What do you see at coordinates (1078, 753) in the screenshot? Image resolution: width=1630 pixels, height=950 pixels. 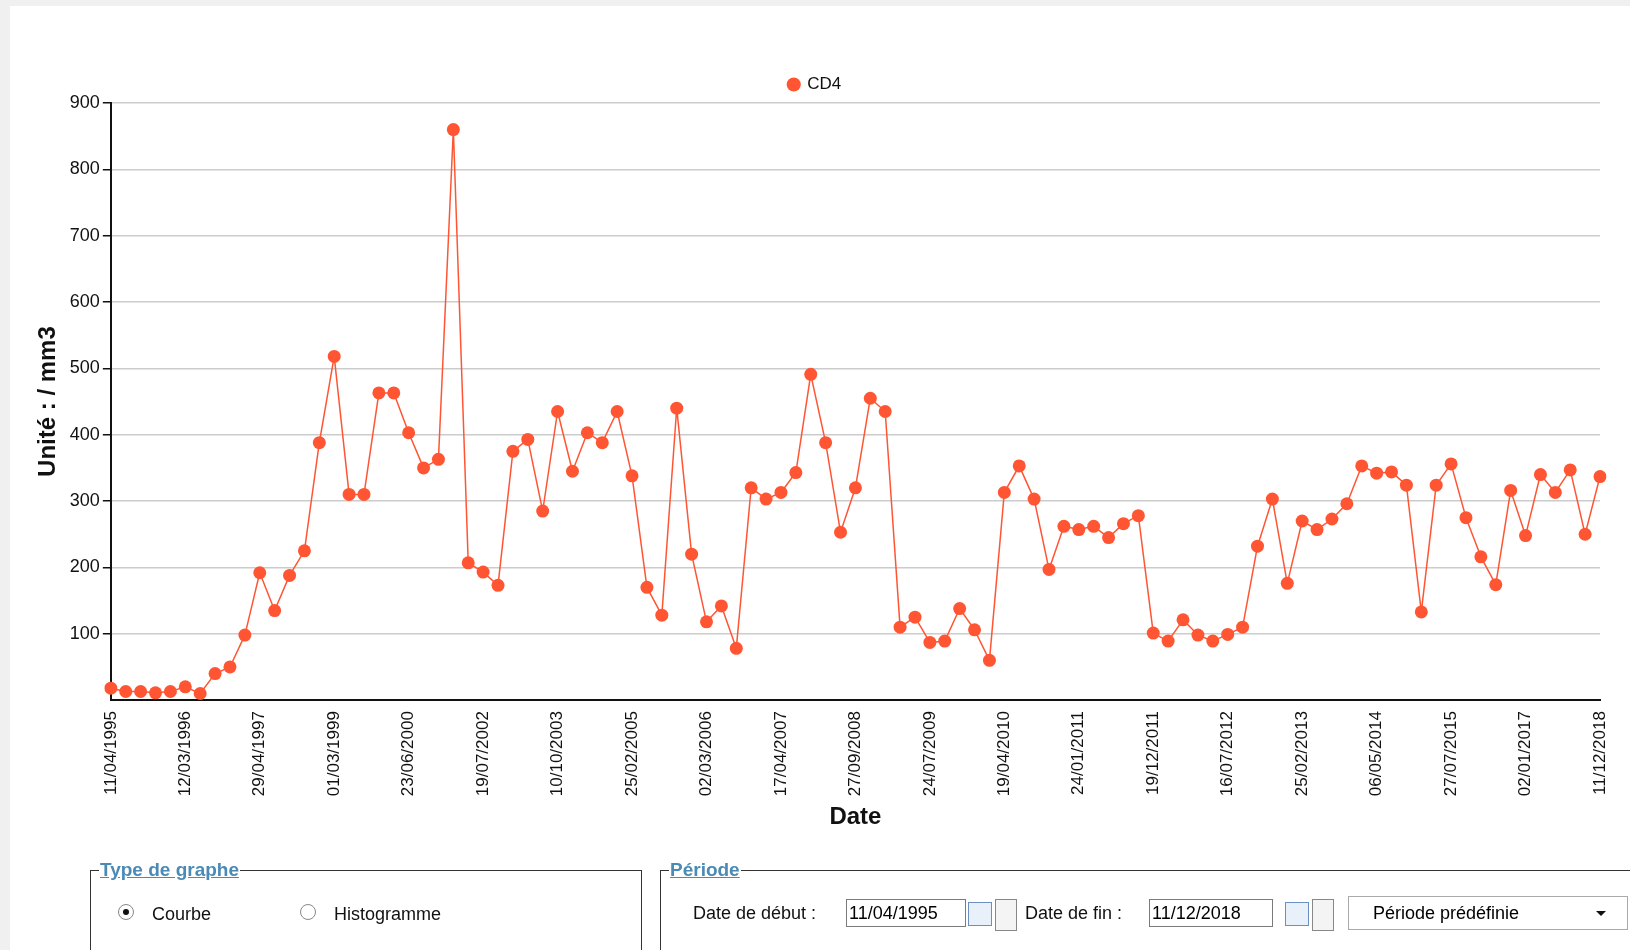 I see `x-tick-label: 24/01/2011` at bounding box center [1078, 753].